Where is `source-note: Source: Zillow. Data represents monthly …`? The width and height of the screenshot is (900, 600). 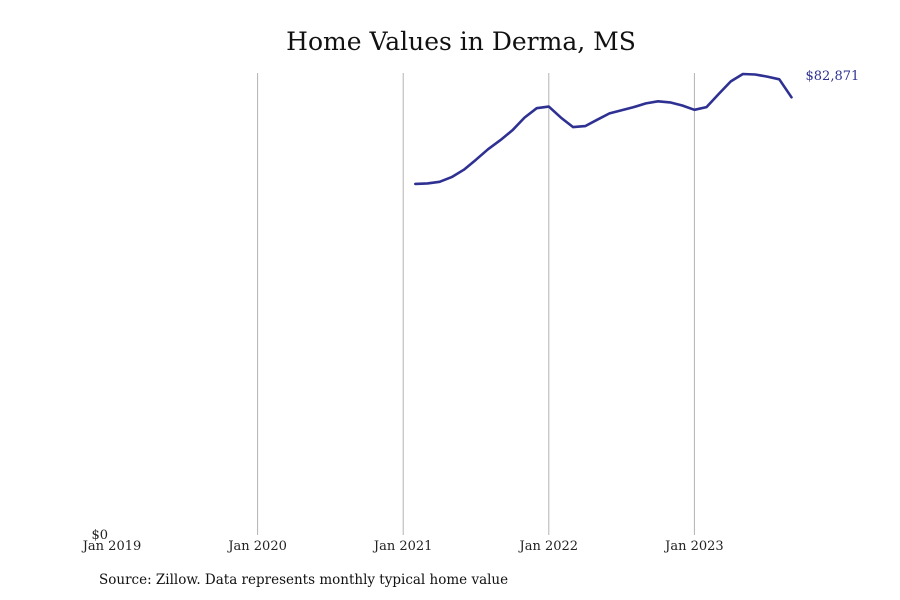
source-note: Source: Zillow. Data represents monthly … is located at coordinates (304, 580).